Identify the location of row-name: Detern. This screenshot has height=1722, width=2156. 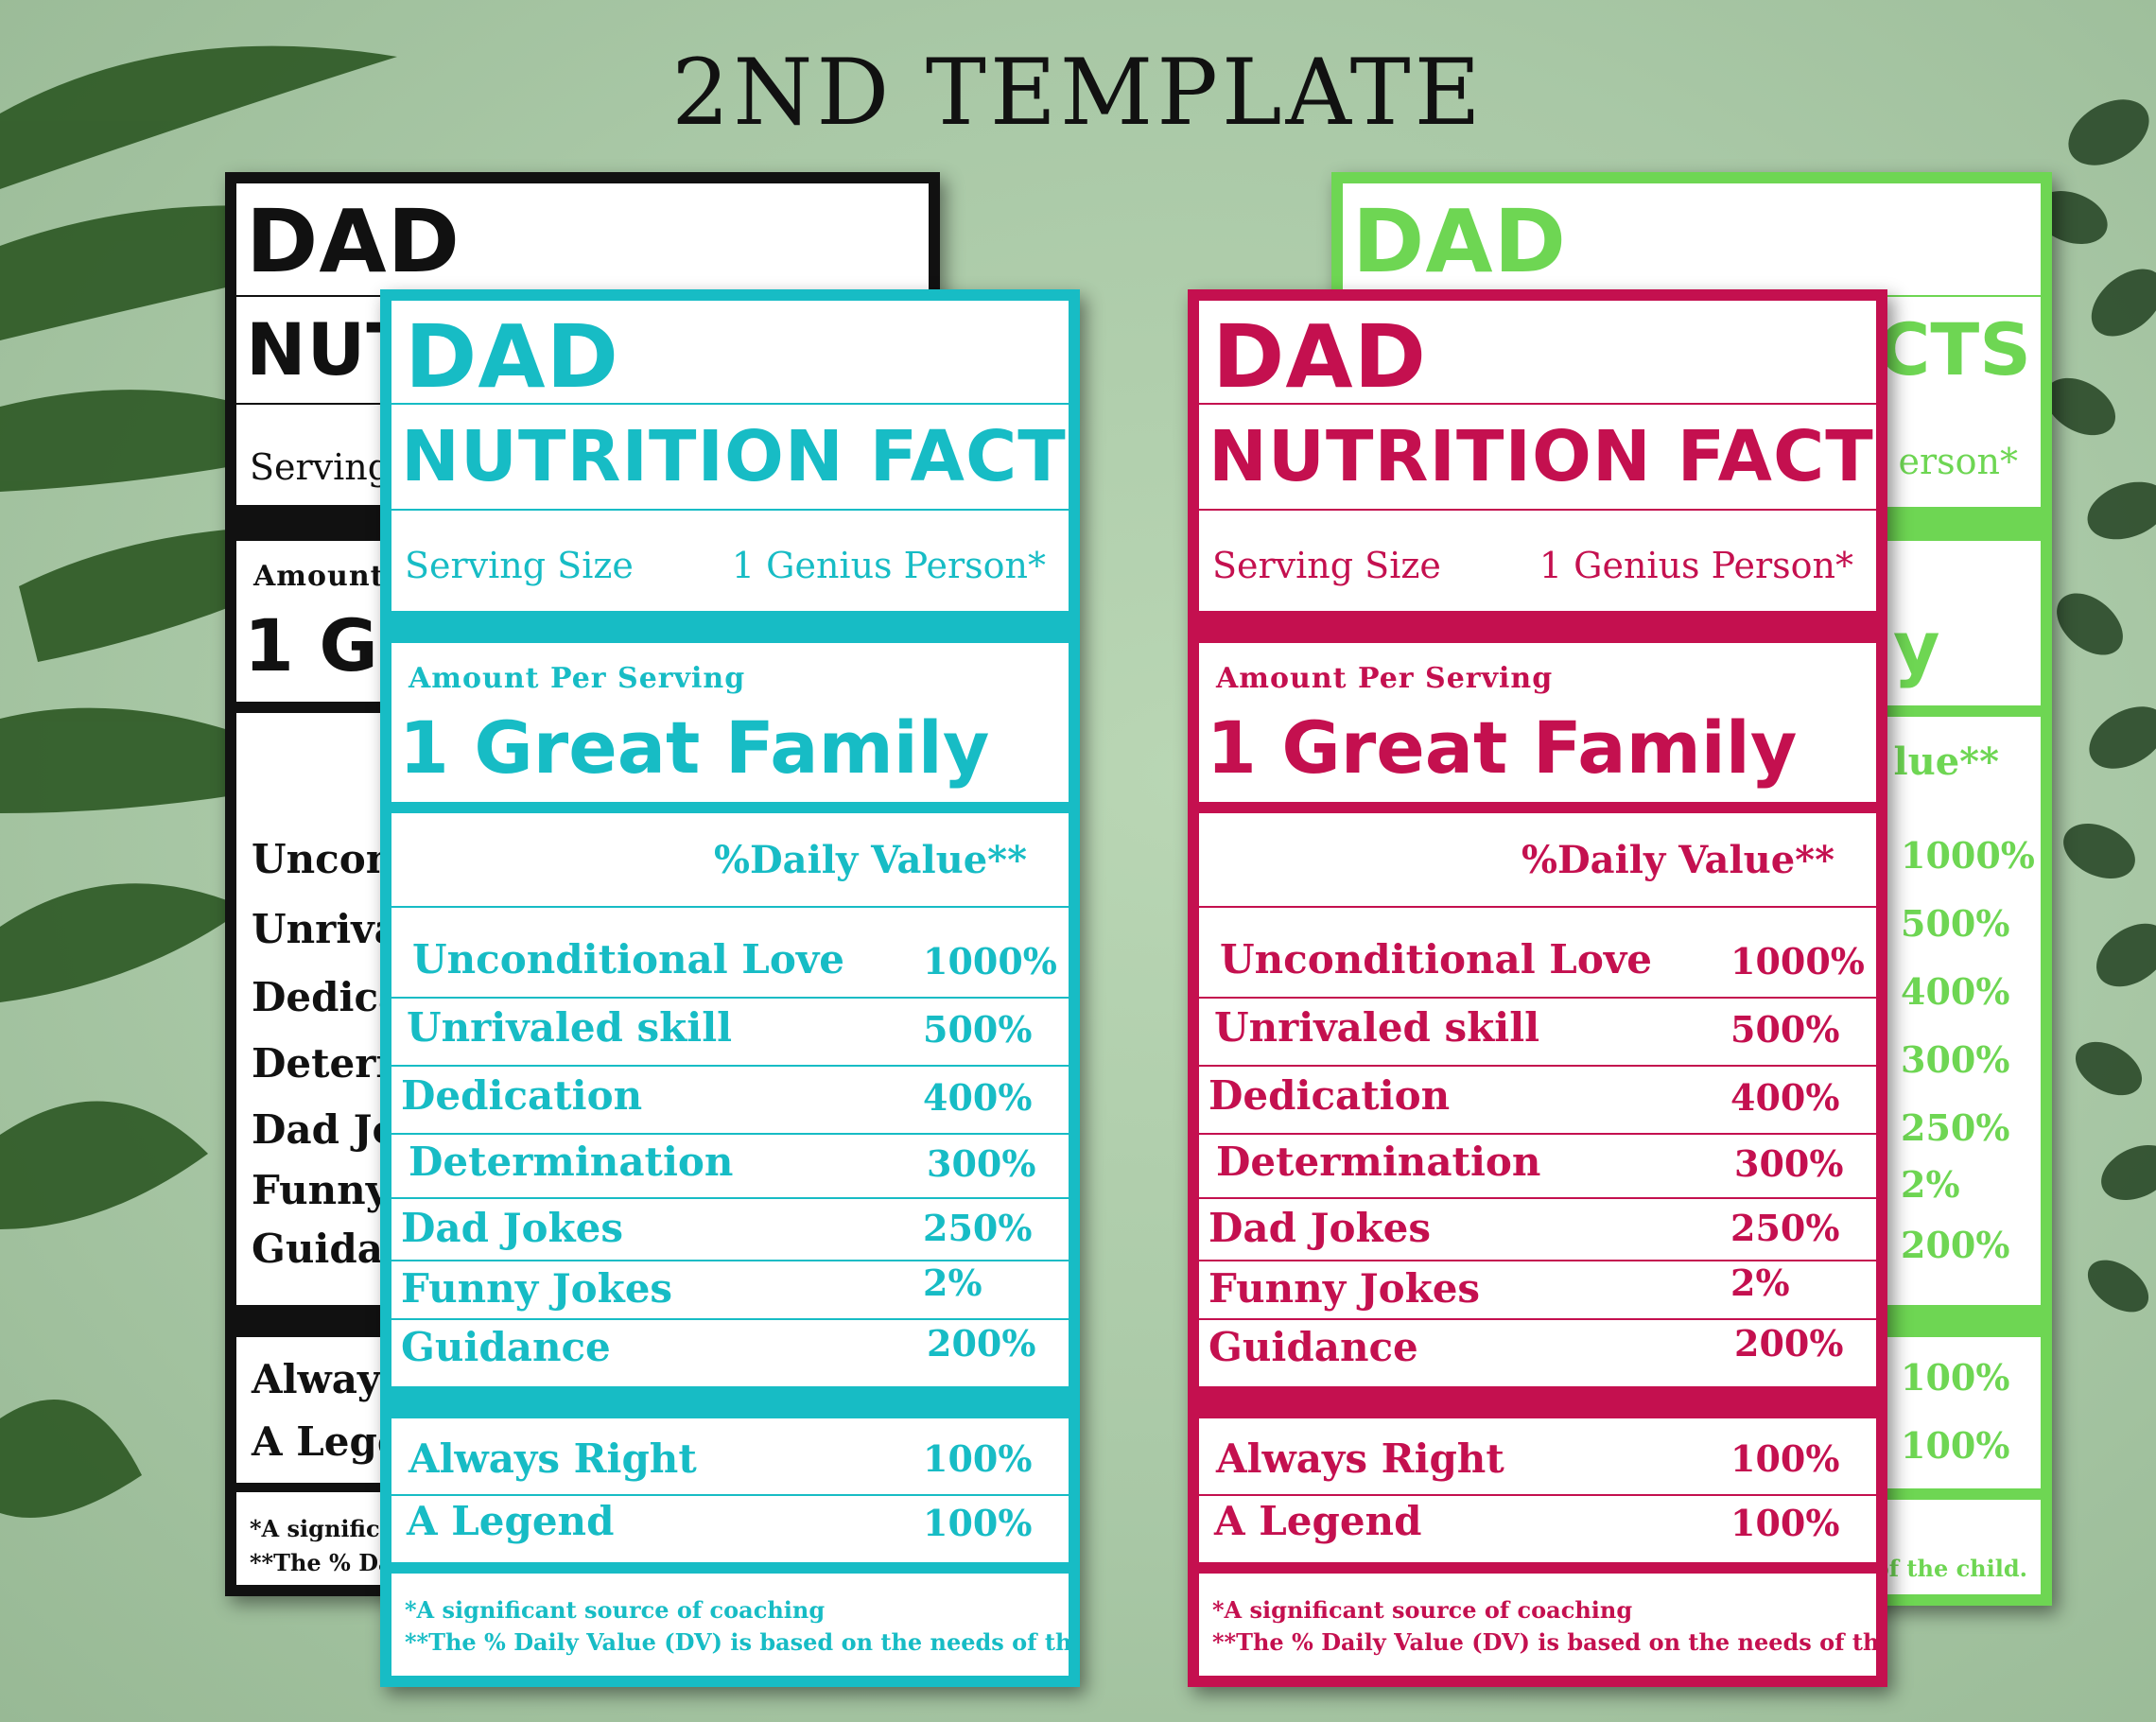
(328, 1064).